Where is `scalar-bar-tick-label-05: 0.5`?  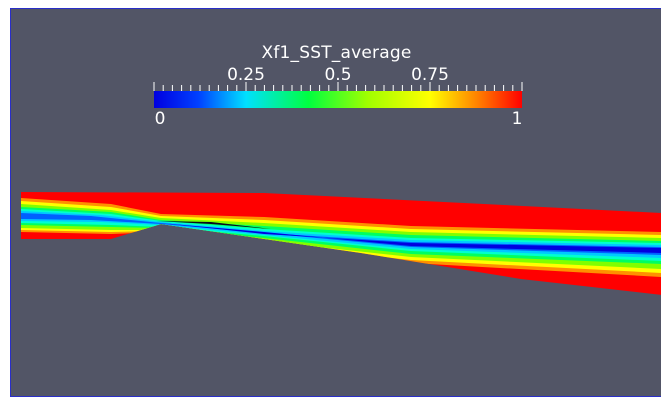 scalar-bar-tick-label-05: 0.5 is located at coordinates (338, 75).